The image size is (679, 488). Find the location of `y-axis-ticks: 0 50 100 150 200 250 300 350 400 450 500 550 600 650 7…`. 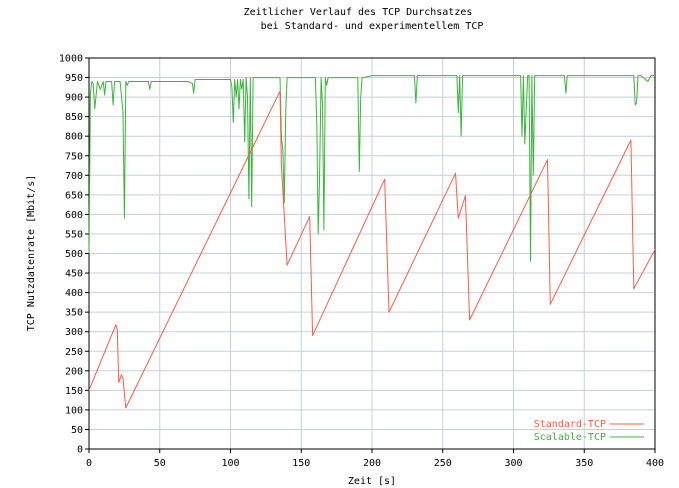

y-axis-ticks: 0 50 100 150 200 250 300 350 400 450 500 550 600 650 7… is located at coordinates (74, 255).